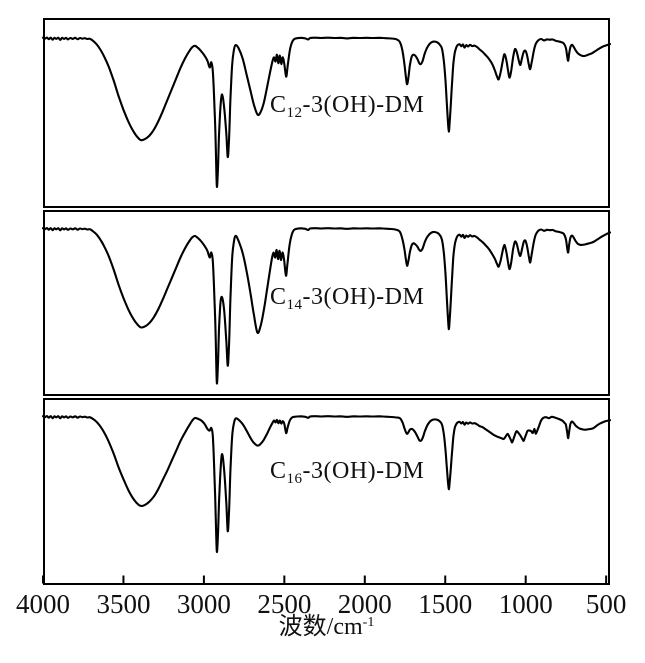 Image resolution: width=645 pixels, height=663 pixels. I want to click on panel-label-c12: C12-3(OH)-DM, so click(347, 107).